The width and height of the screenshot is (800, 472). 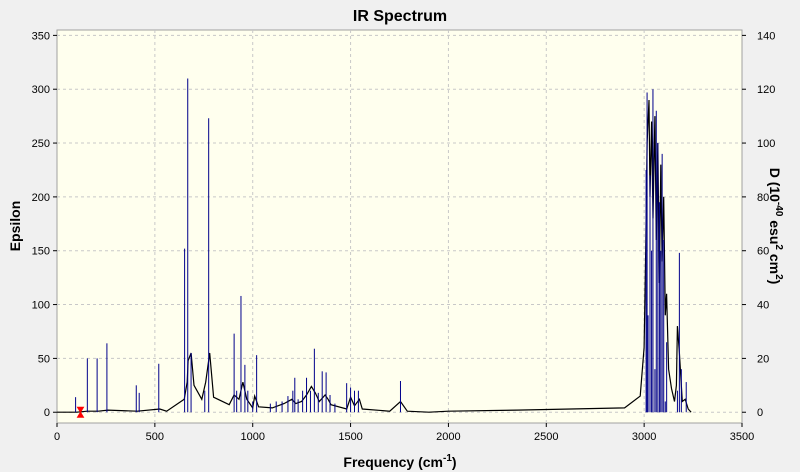 I want to click on x-tick-label: 2000, so click(x=448, y=437).